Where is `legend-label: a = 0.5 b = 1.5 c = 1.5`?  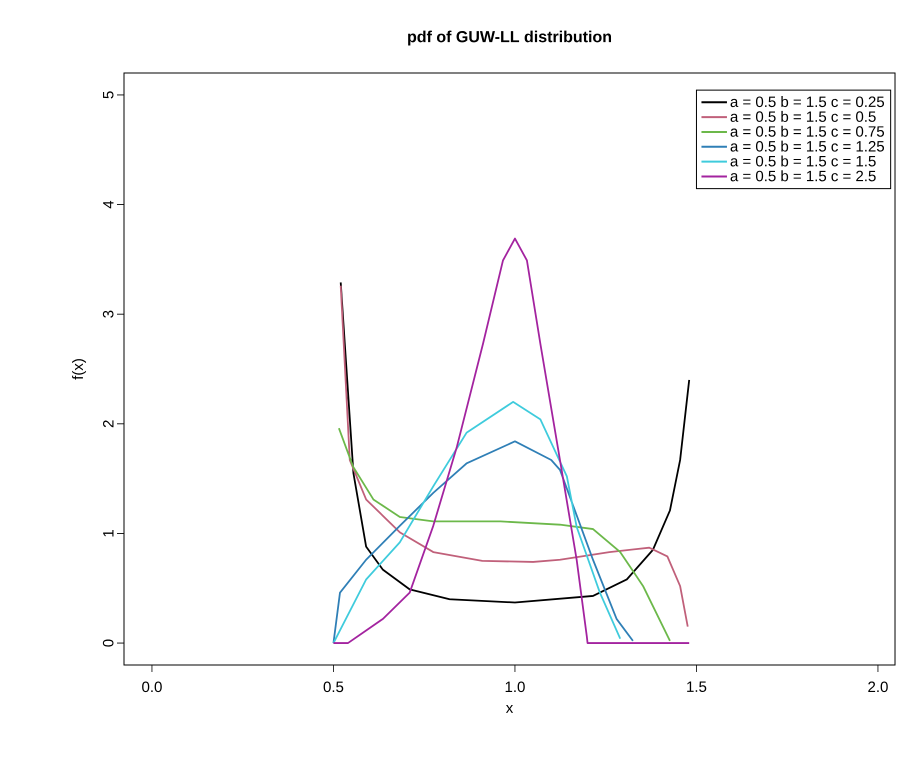 legend-label: a = 0.5 b = 1.5 c = 1.5 is located at coordinates (803, 160).